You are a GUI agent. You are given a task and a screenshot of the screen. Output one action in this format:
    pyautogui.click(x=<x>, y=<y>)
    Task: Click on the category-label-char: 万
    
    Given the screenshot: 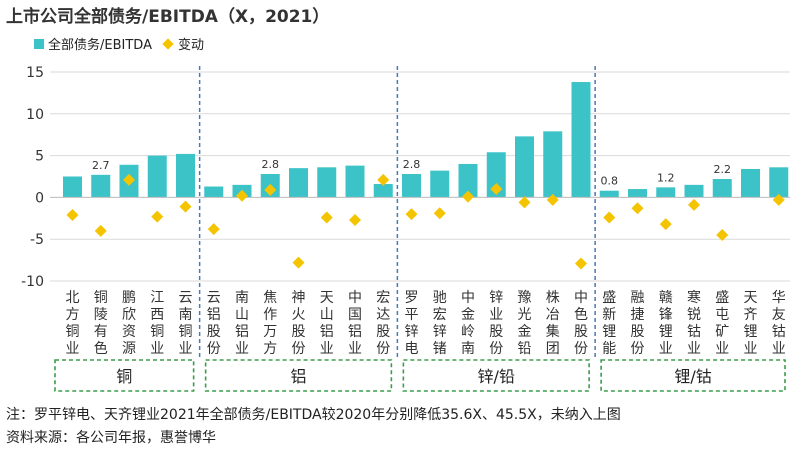 What is the action you would take?
    pyautogui.click(x=270, y=332)
    